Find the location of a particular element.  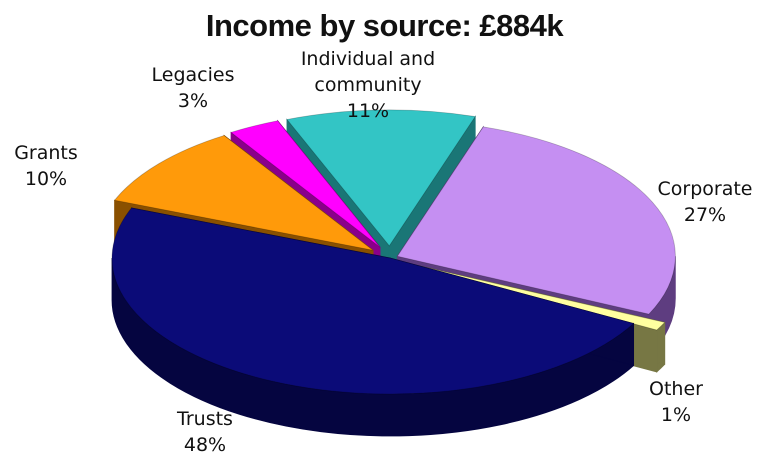

slice-label-individual: Individual and community 11% is located at coordinates (368, 85).